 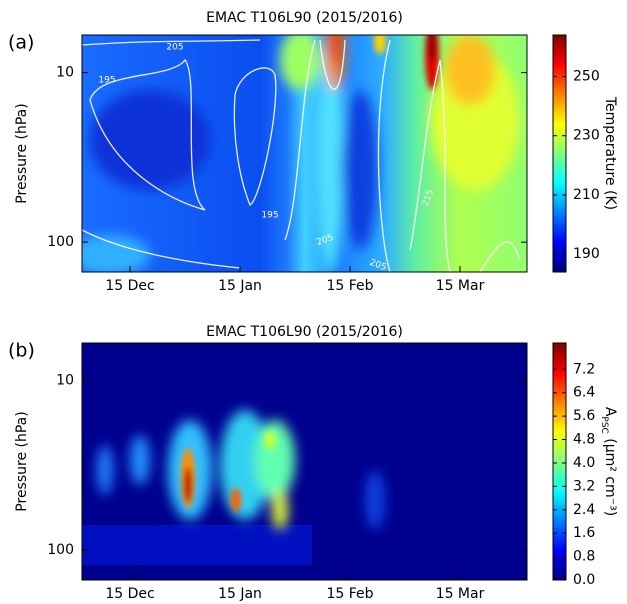 I want to click on colorbar-tick-label: 3.2, so click(x=584, y=486).